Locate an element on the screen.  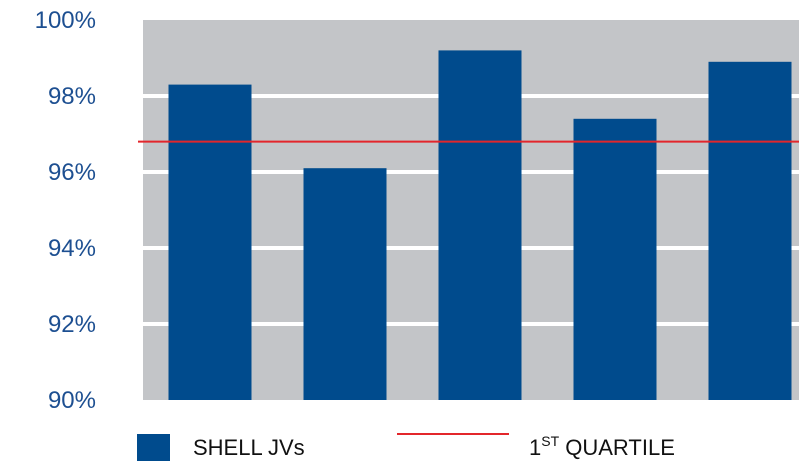
legend-label-shell-jvs: SHELL JVs is located at coordinates (249, 447).